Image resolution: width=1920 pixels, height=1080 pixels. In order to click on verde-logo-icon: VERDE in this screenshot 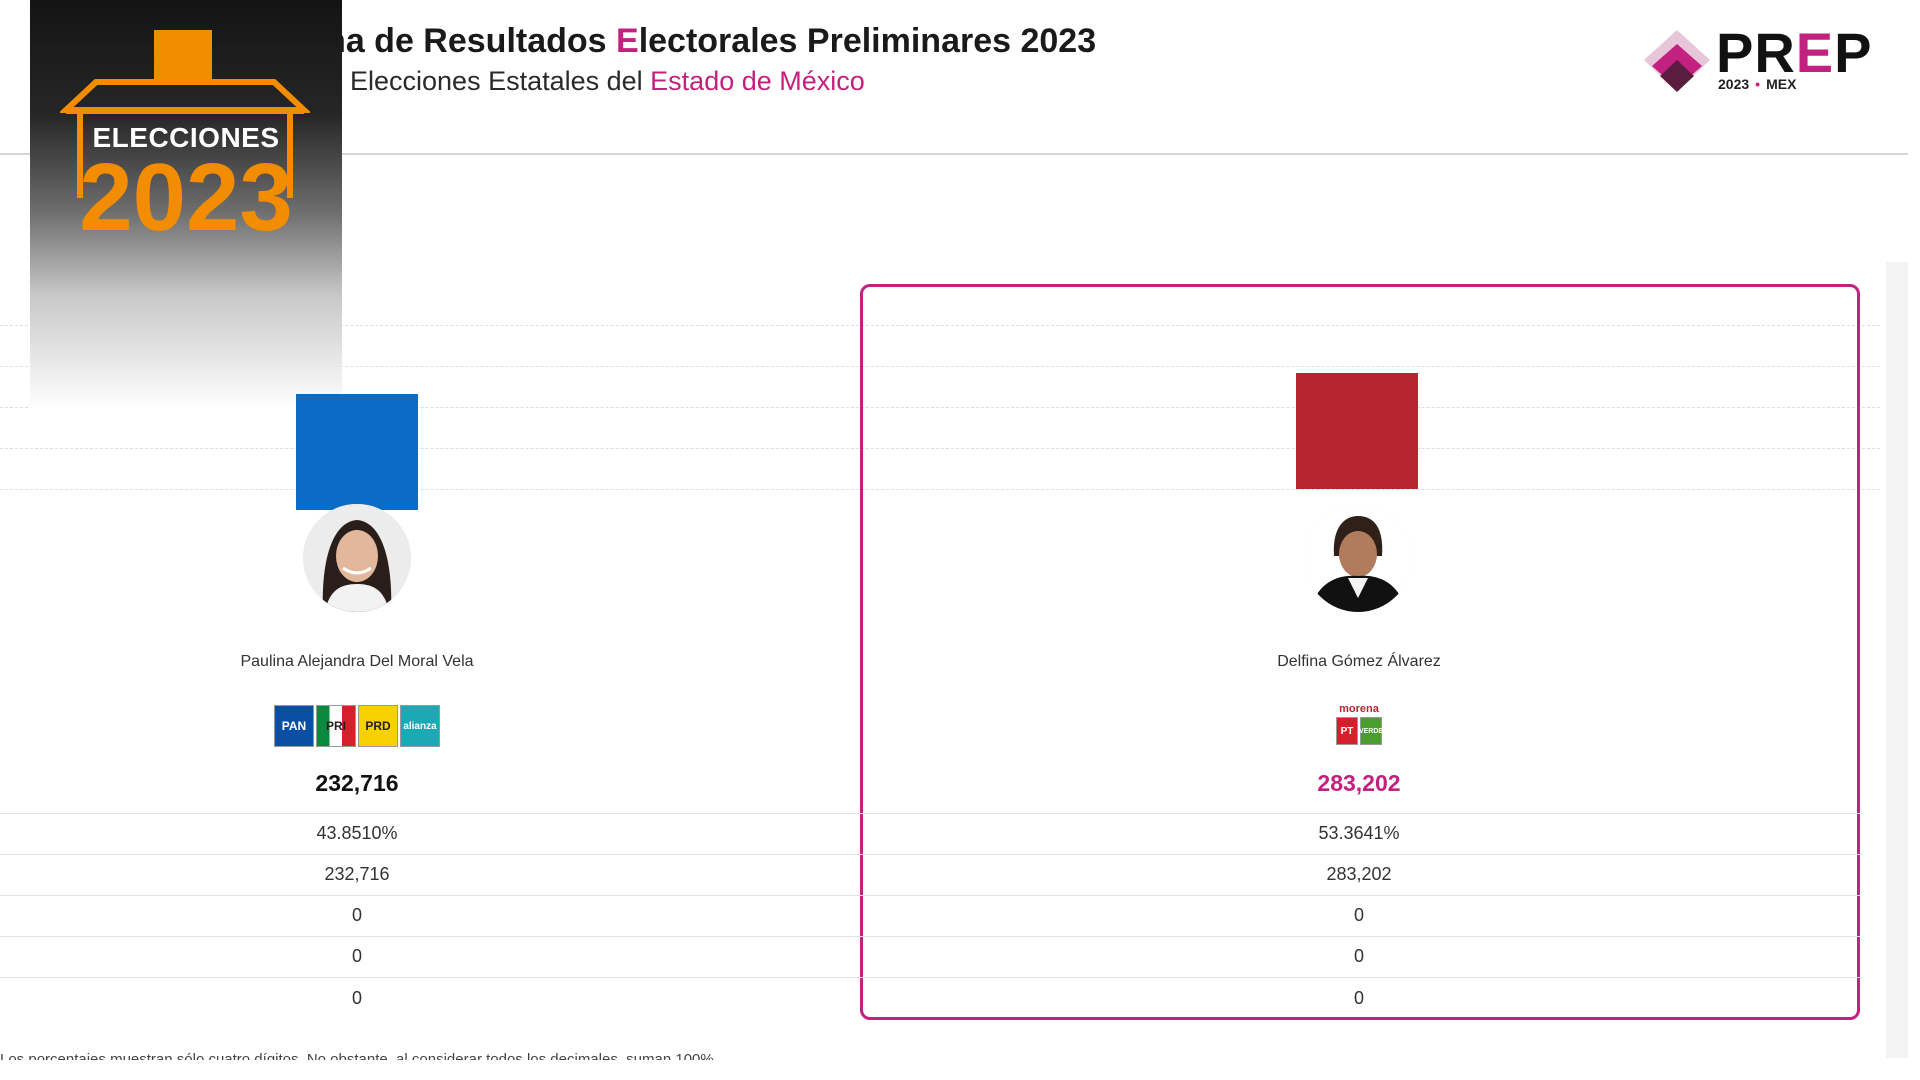, I will do `click(1371, 731)`.